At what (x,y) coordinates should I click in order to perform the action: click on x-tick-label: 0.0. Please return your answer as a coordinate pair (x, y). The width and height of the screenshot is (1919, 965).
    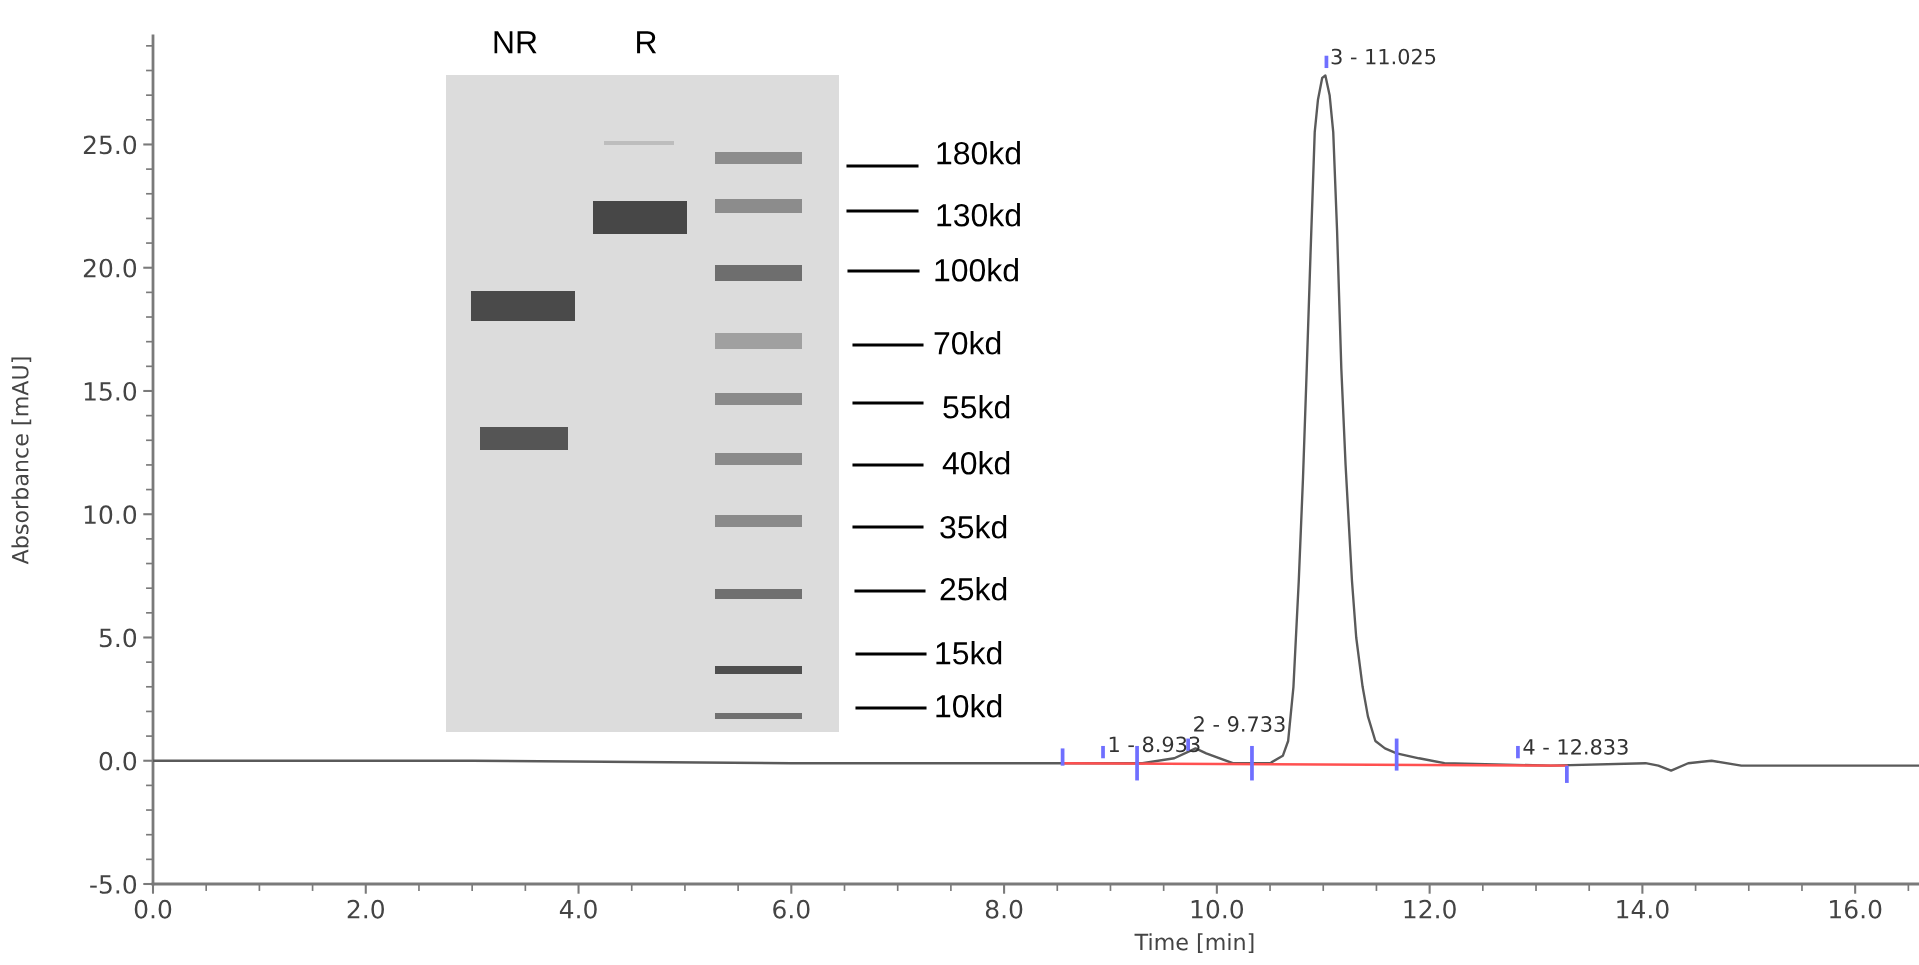
    Looking at the image, I should click on (153, 909).